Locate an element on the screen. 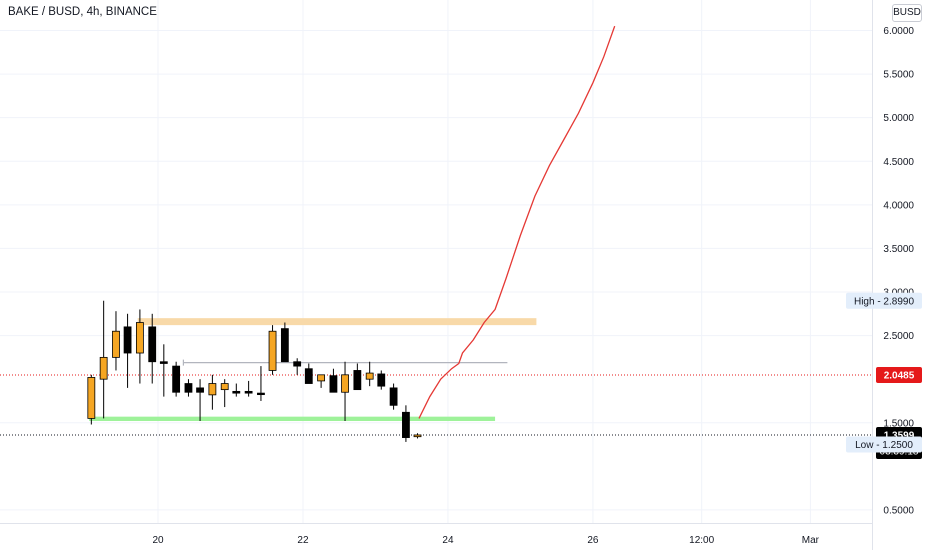 This screenshot has width=932, height=550. y-tick-label: 2.5000 is located at coordinates (898, 336).